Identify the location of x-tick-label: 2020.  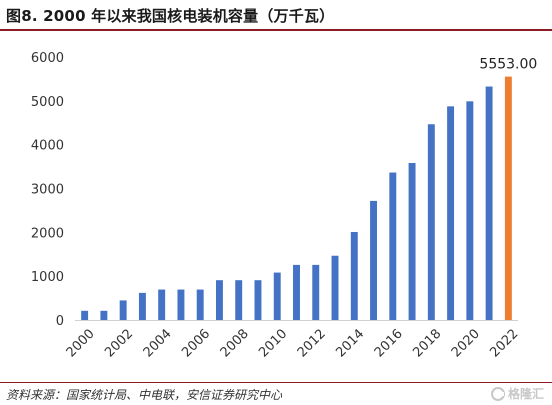
(466, 343).